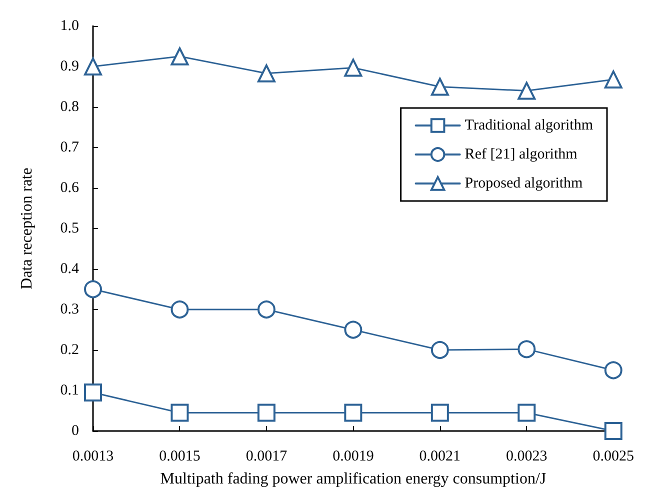 The image size is (645, 500). What do you see at coordinates (179, 456) in the screenshot?
I see `x-tick-label: 0.0015` at bounding box center [179, 456].